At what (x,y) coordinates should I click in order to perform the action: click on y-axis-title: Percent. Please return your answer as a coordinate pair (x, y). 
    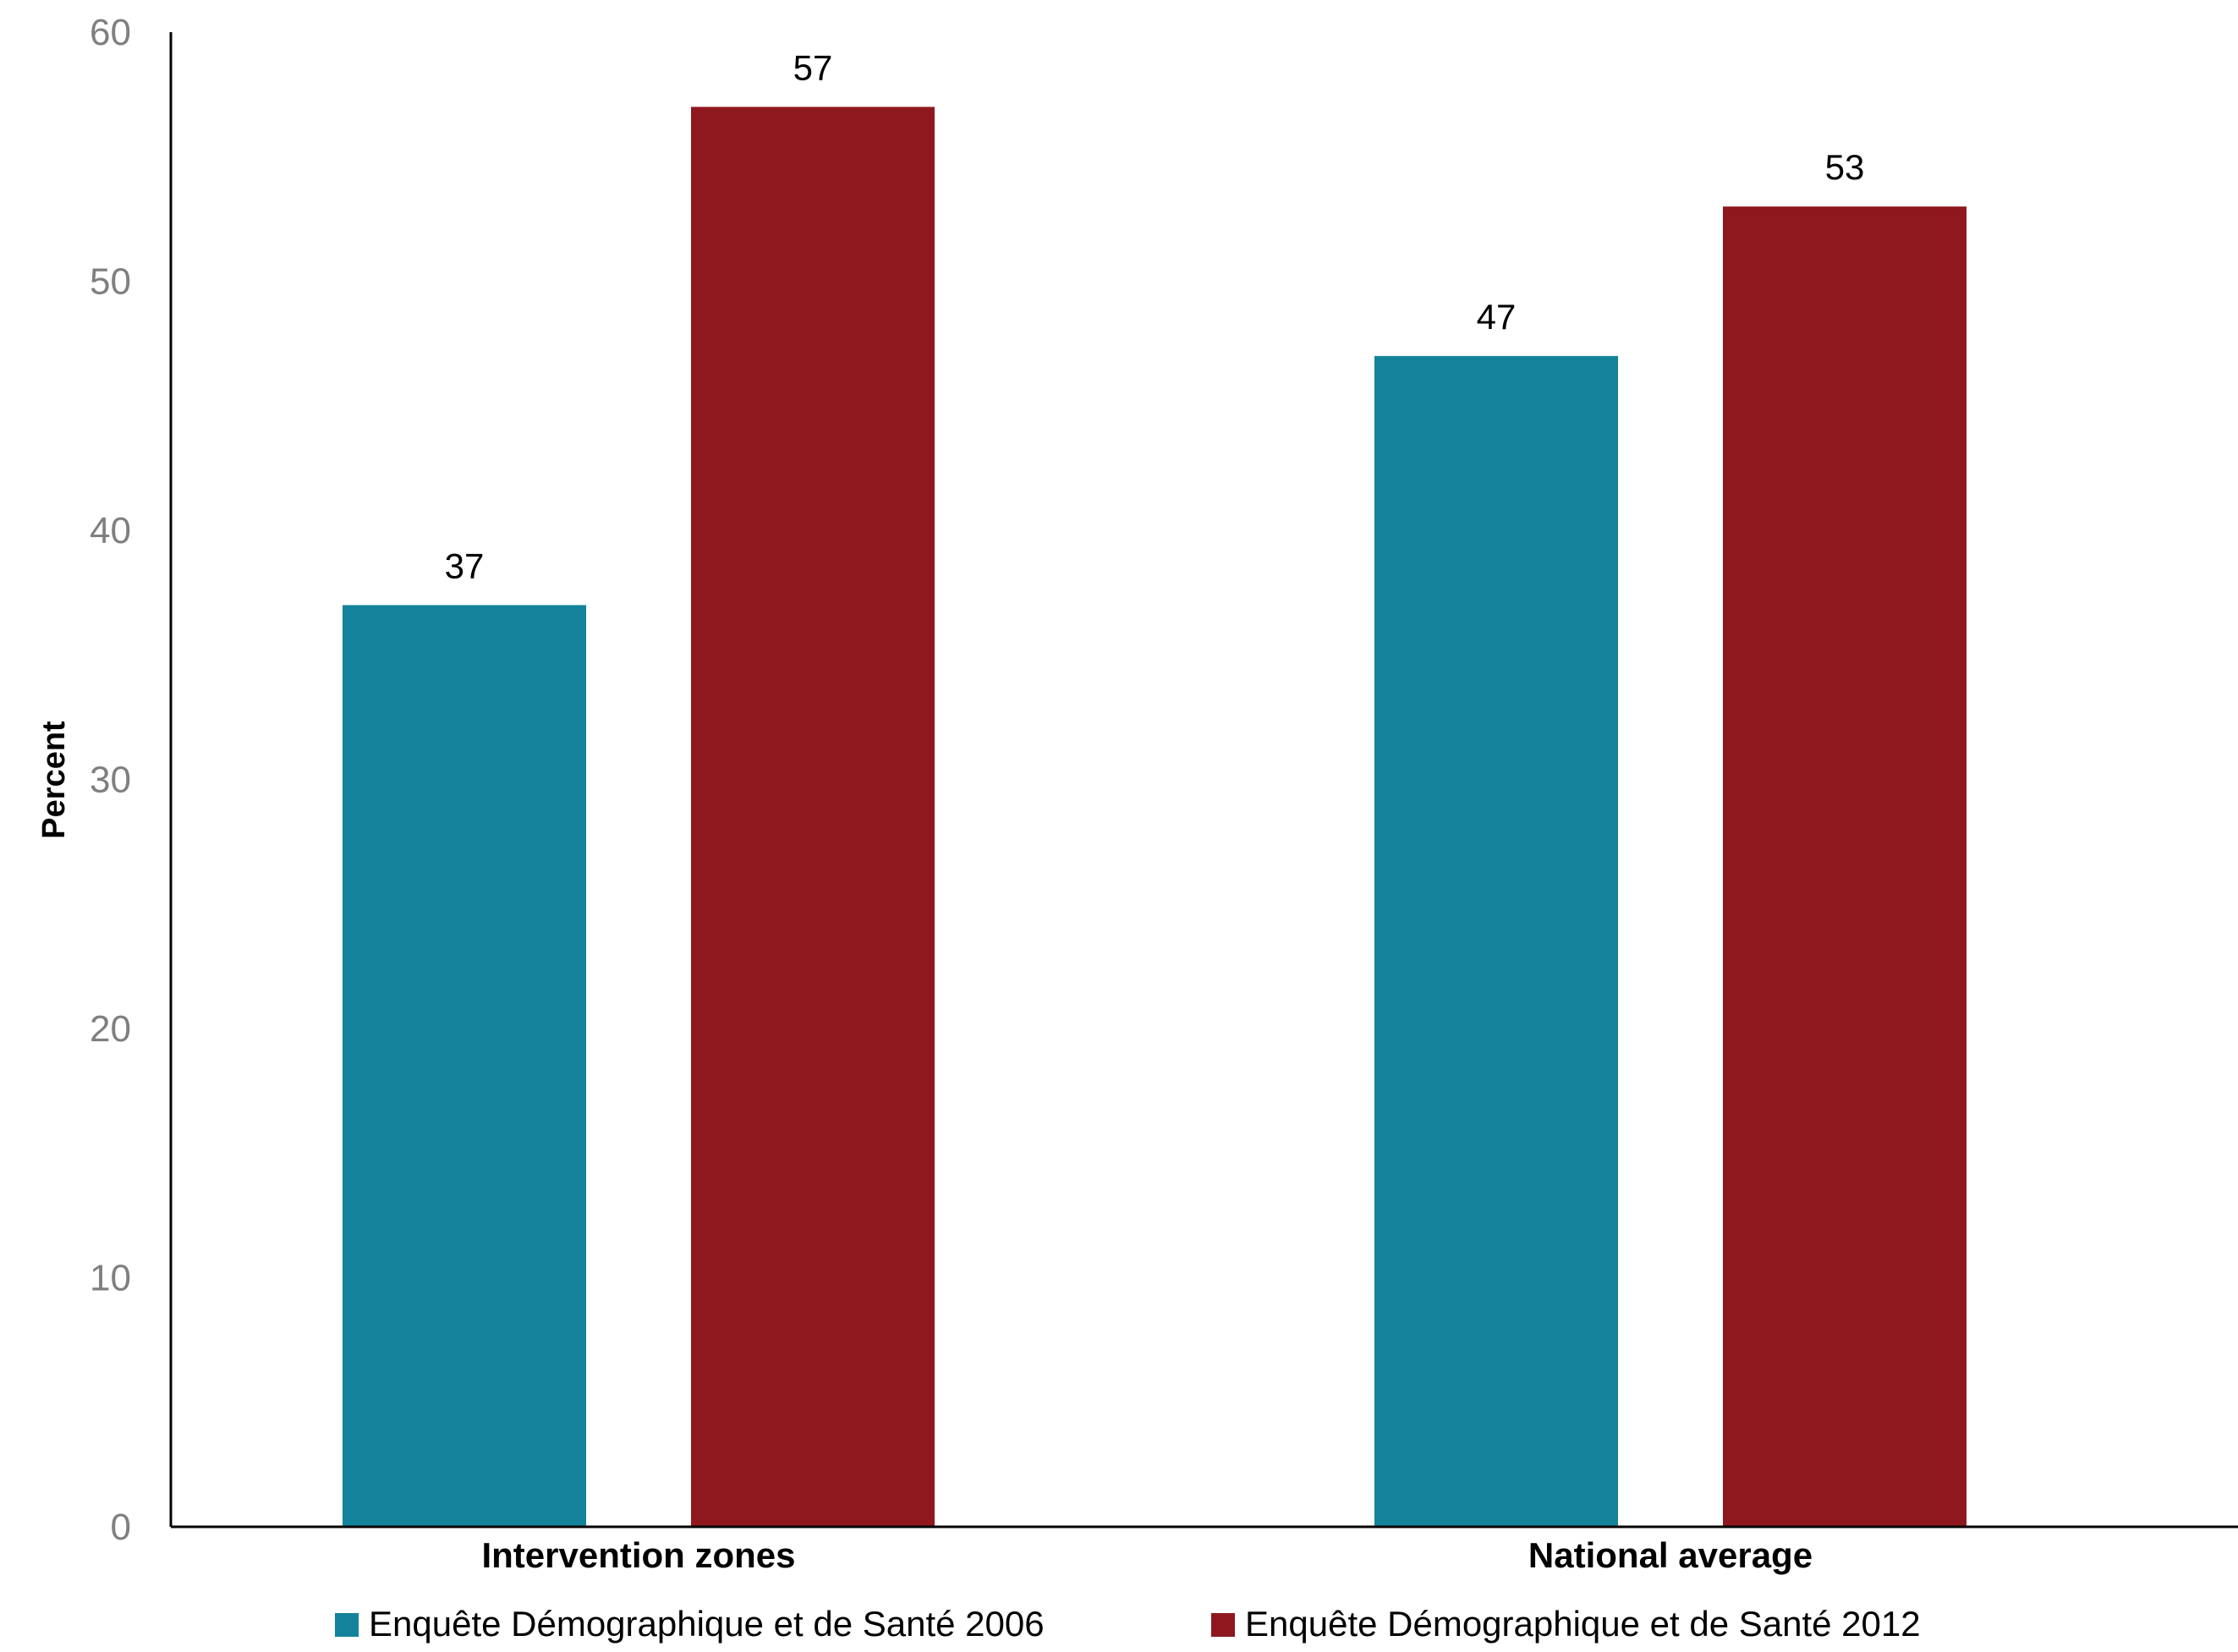
    Looking at the image, I should click on (54, 780).